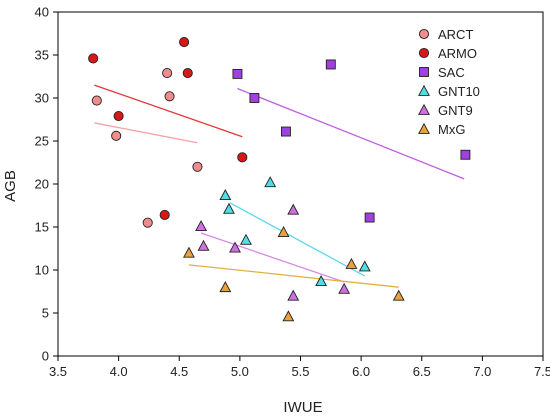 Image resolution: width=550 pixels, height=416 pixels. Describe the element at coordinates (42, 141) in the screenshot. I see `y-tick-label: 25` at that location.